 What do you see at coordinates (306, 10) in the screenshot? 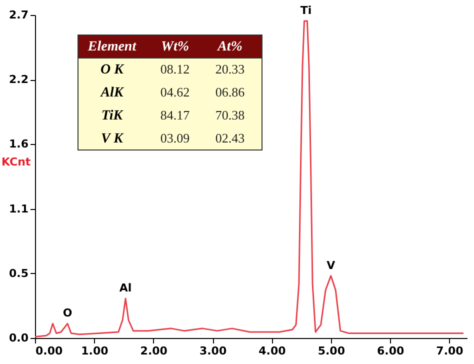
I see `annotation: Ti` at bounding box center [306, 10].